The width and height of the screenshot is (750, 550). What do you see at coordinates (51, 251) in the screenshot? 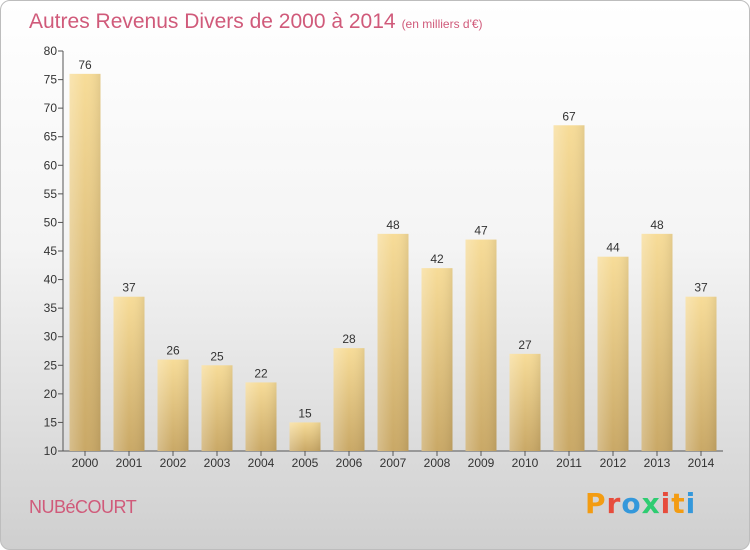
I see `y-tick-label: 45` at bounding box center [51, 251].